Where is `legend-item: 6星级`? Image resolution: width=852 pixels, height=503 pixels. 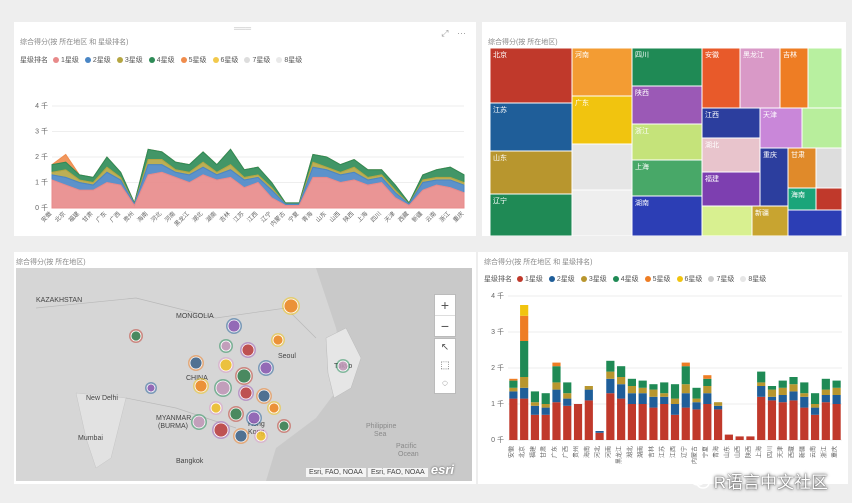
legend-item: 6星级 is located at coordinates (225, 60).